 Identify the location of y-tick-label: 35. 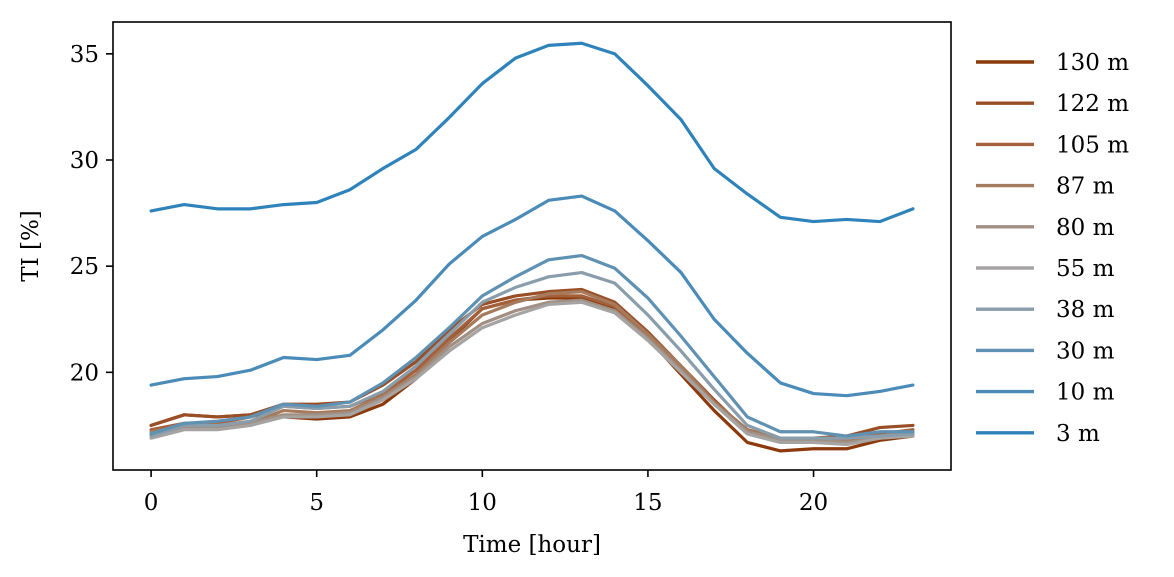
(84, 55).